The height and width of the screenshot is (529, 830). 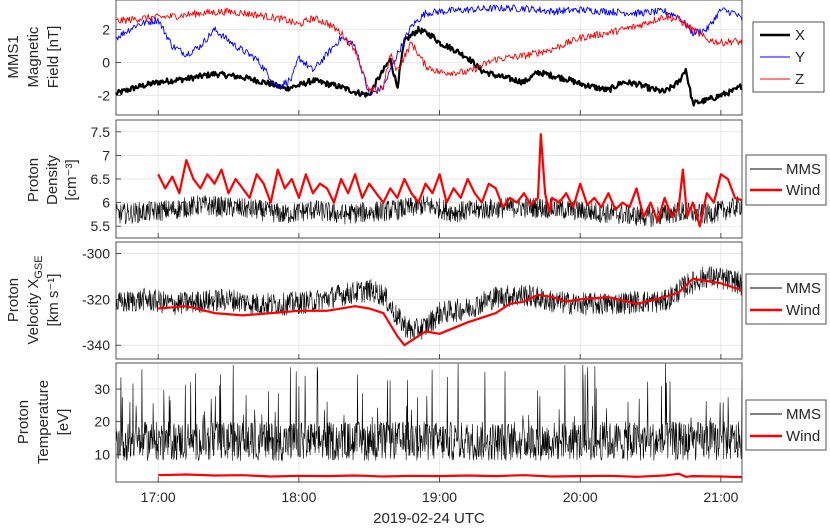 I want to click on legend-label-x: X, so click(x=800, y=35).